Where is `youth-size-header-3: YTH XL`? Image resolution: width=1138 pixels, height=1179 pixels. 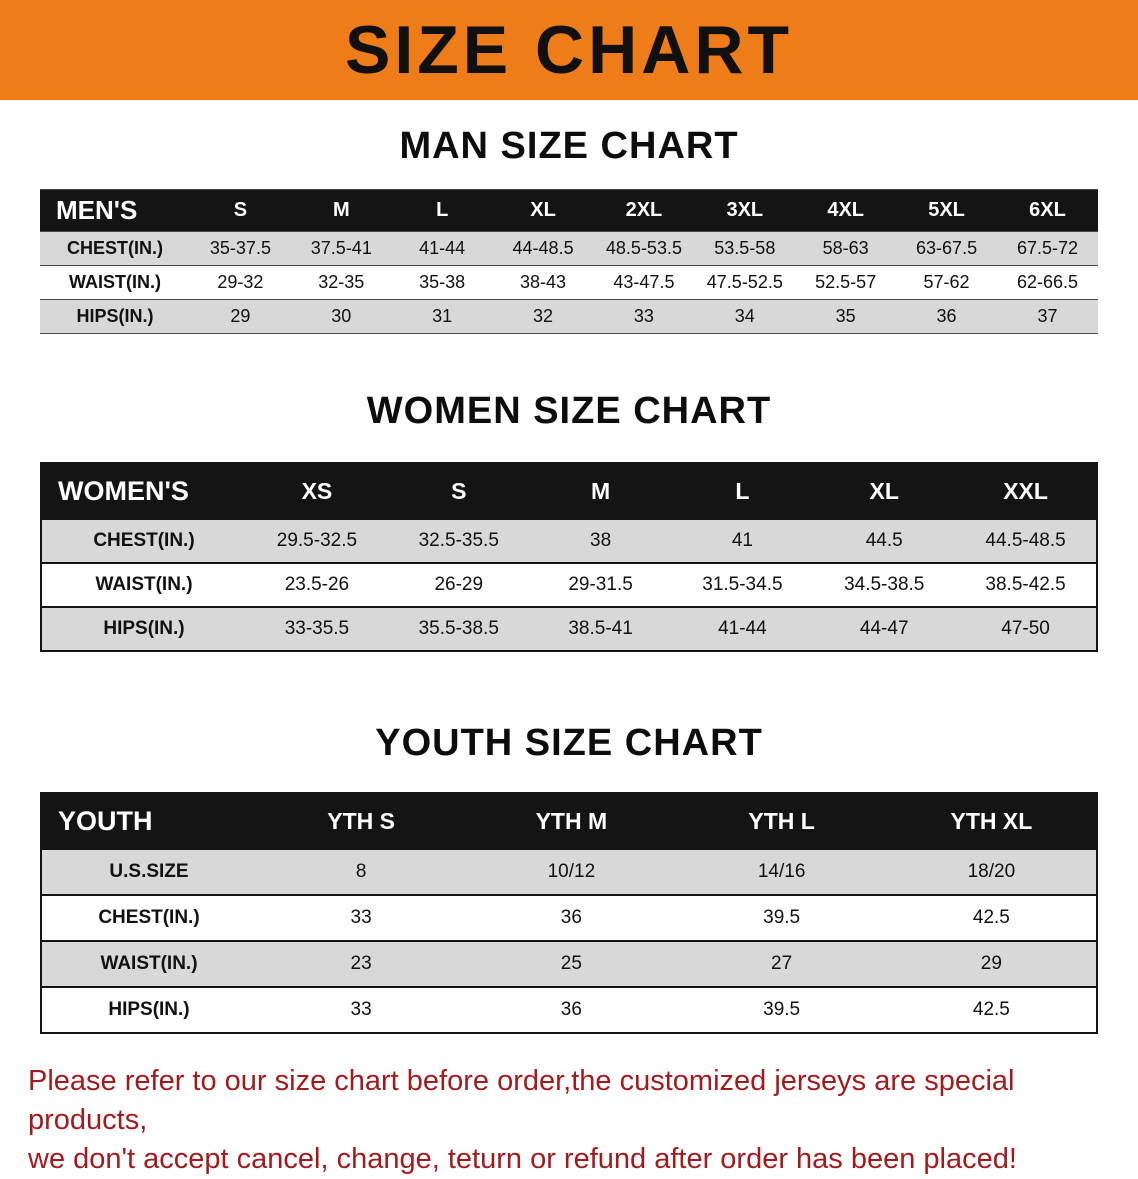 youth-size-header-3: YTH XL is located at coordinates (991, 821).